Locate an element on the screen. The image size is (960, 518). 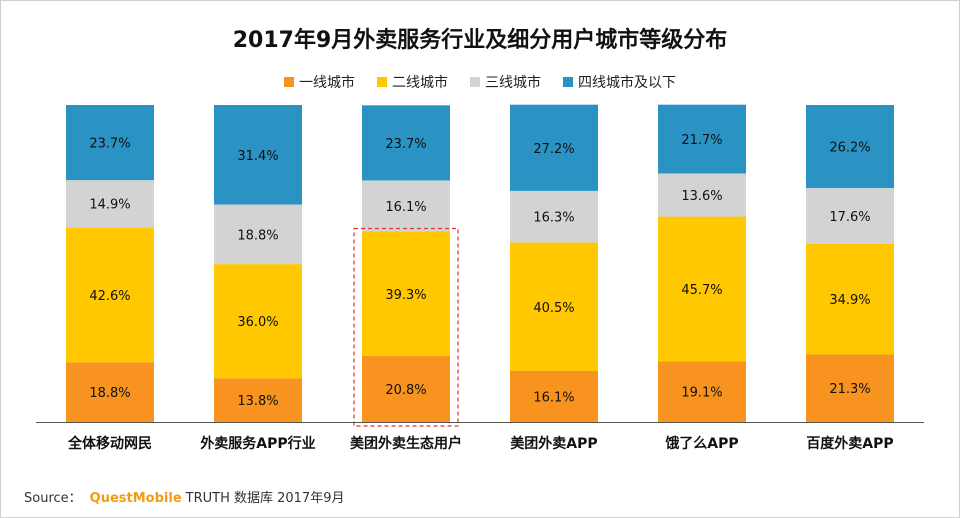
data-label: 40.5% is located at coordinates (553, 308).